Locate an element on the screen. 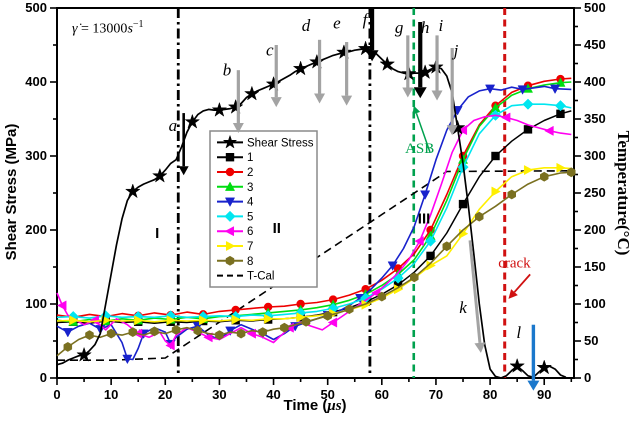  legend-marker-triangle-right is located at coordinates (230, 246).